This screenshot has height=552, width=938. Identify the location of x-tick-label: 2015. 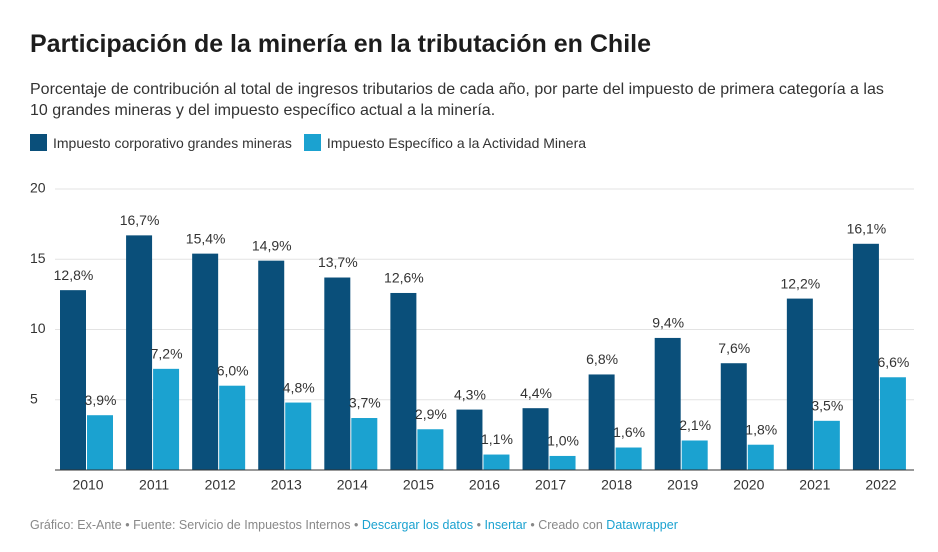
(418, 485).